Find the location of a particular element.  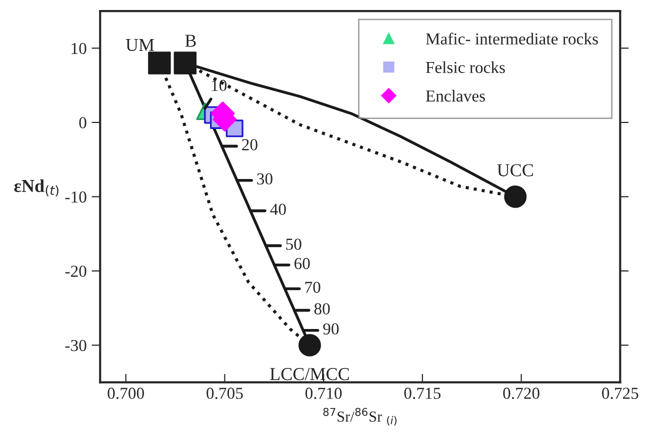

annotation: 90 is located at coordinates (331, 329).